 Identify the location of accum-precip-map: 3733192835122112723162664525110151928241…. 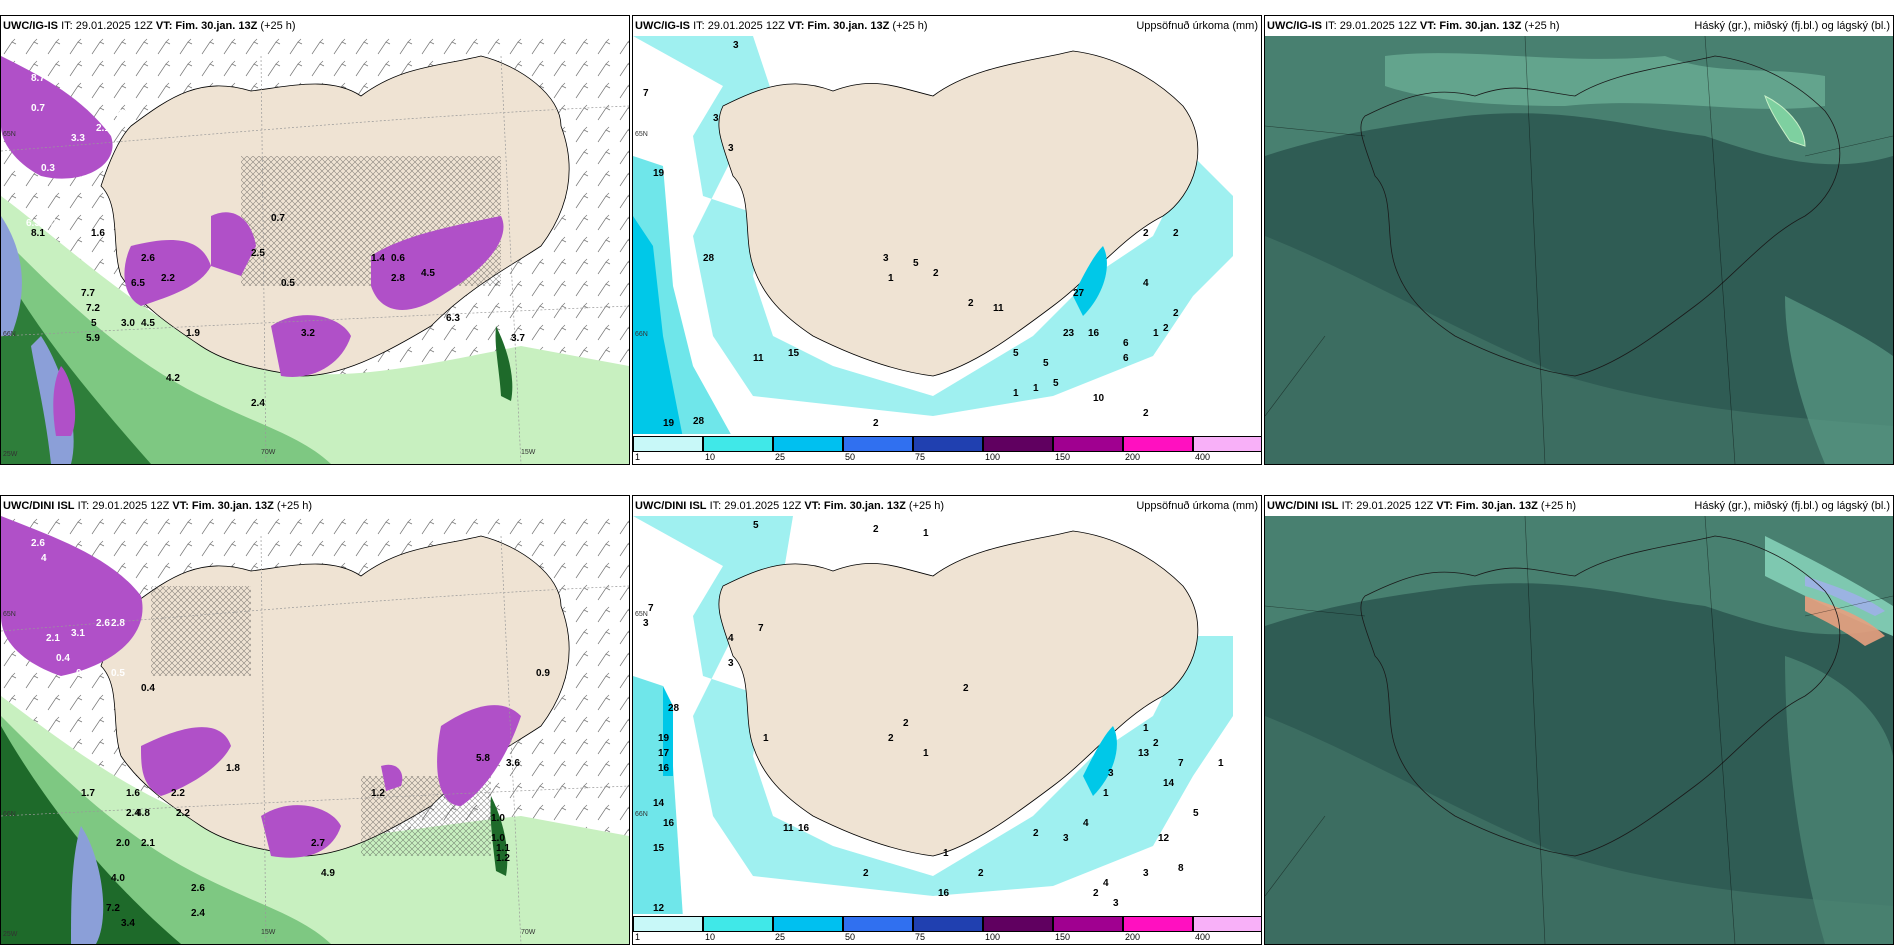
(947, 237).